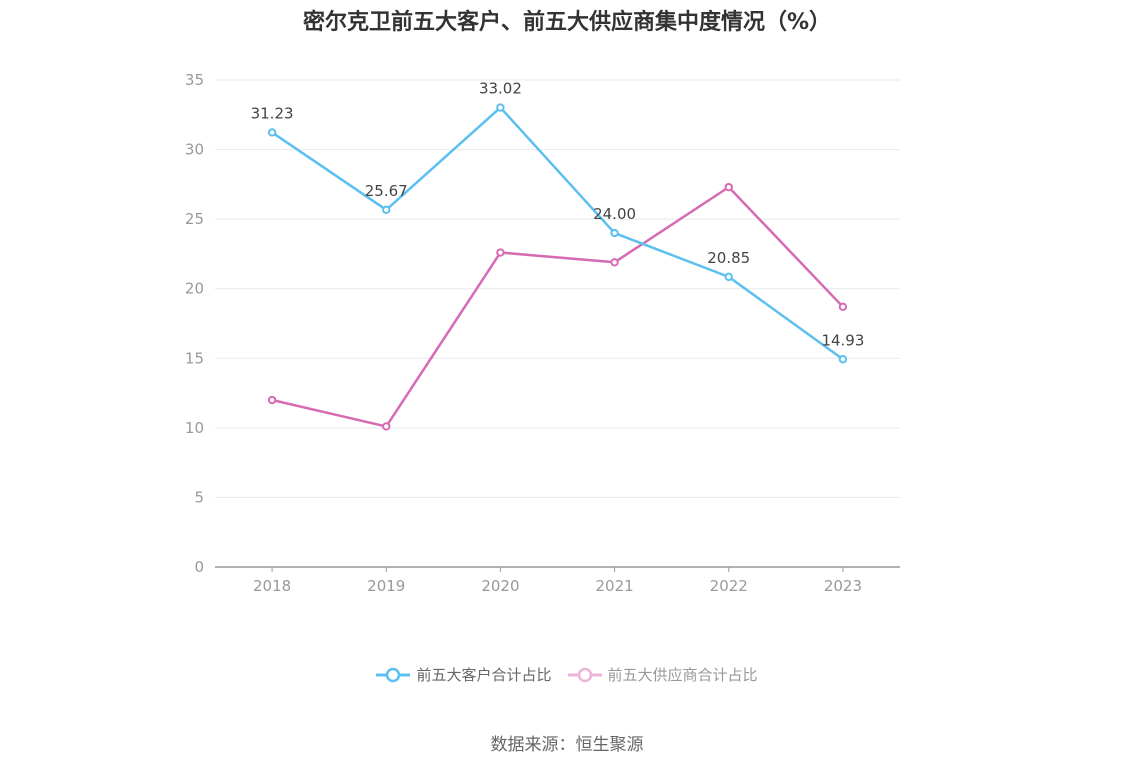  What do you see at coordinates (729, 586) in the screenshot?
I see `x-tick-label: 2022` at bounding box center [729, 586].